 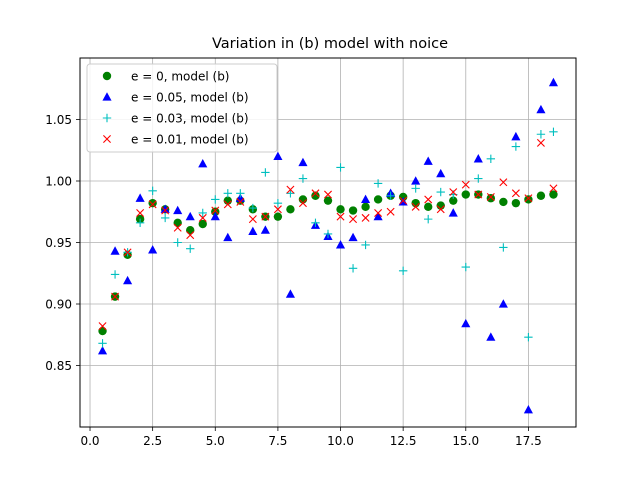 I want to click on y-tick-label: 0.90, so click(x=58, y=305).